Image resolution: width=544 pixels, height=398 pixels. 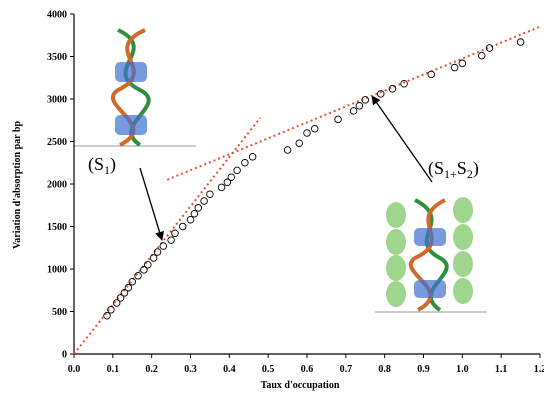 What do you see at coordinates (300, 385) in the screenshot?
I see `x-axis-label: Taux d'occupation` at bounding box center [300, 385].